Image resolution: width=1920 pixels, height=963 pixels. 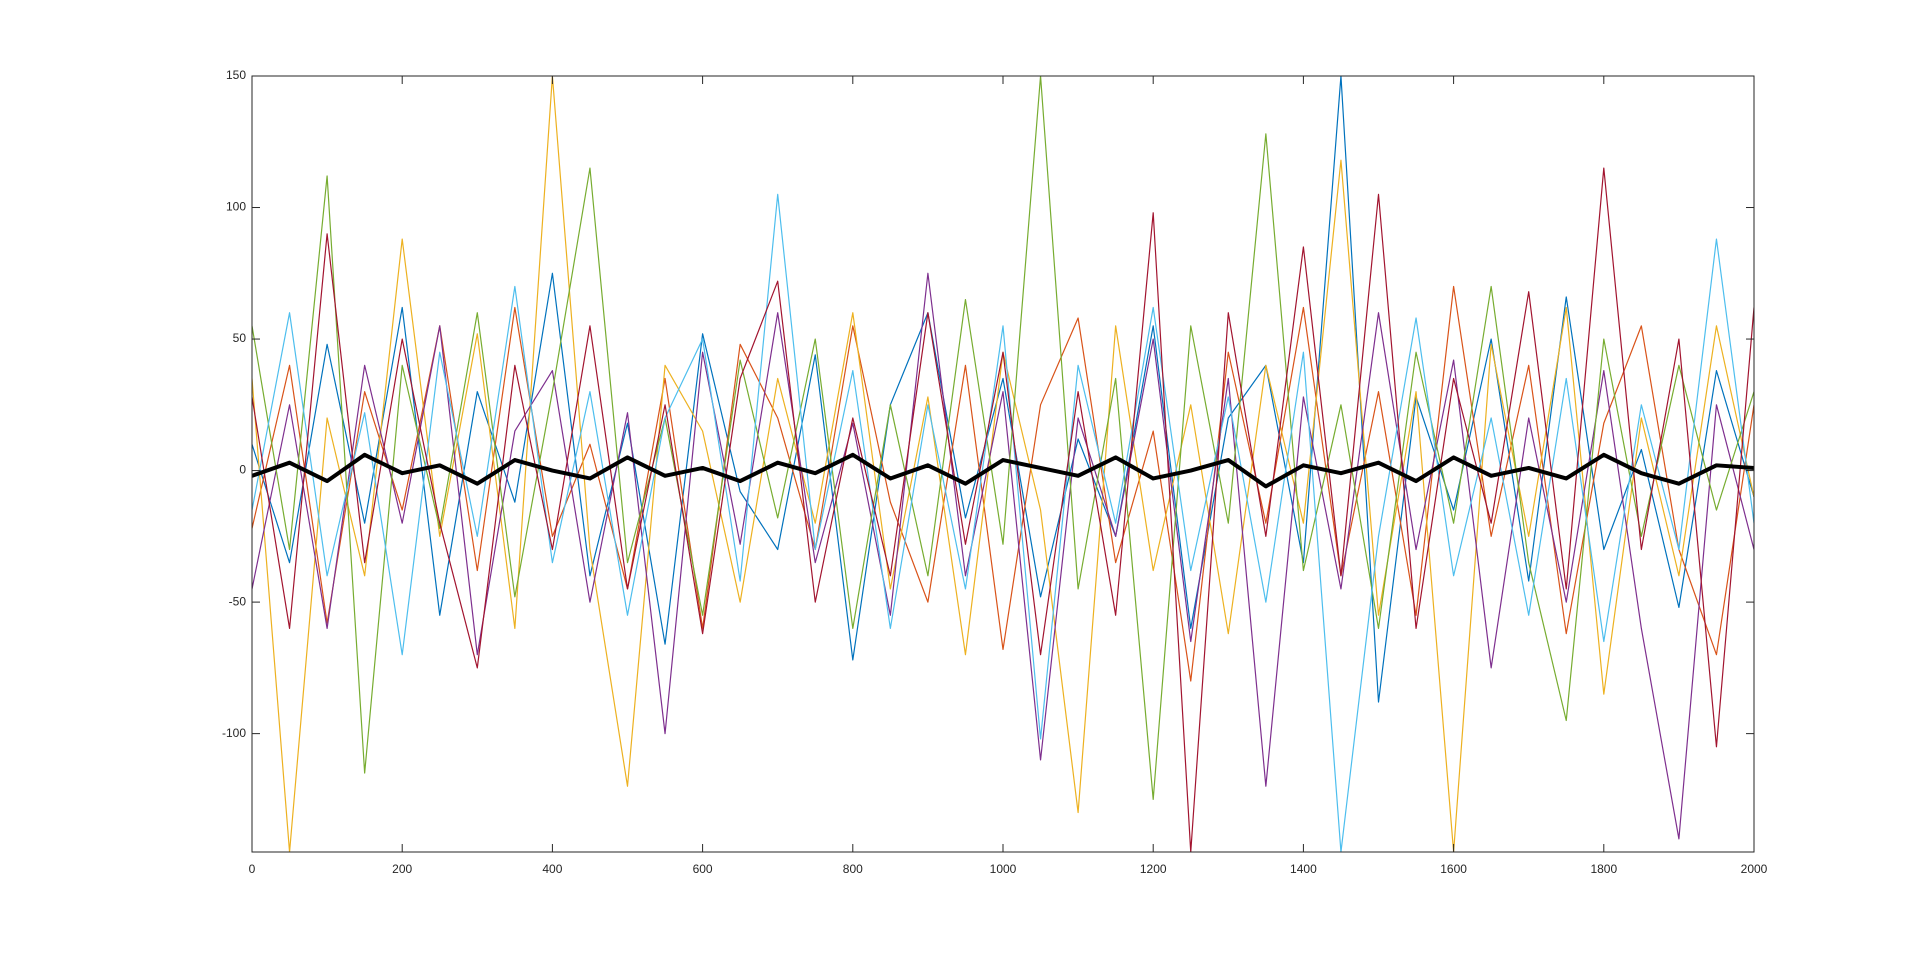 I want to click on x-tick-label: 600, so click(x=703, y=869).